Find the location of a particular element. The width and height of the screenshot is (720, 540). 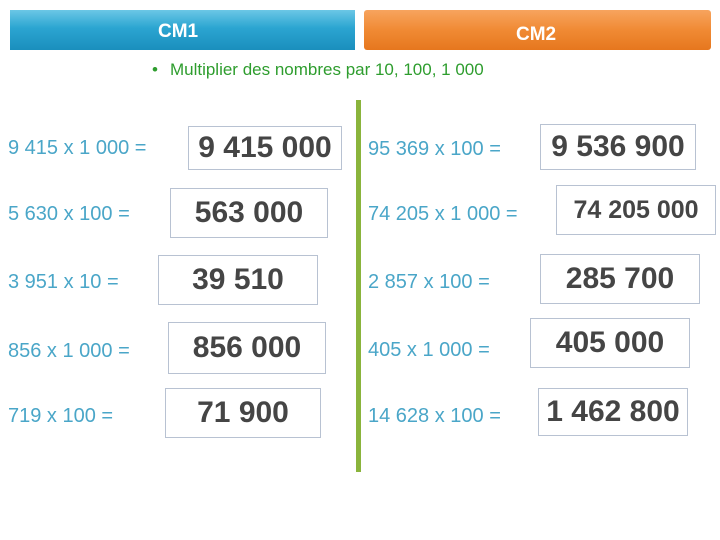

answer-box: 405 000 is located at coordinates (610, 343).